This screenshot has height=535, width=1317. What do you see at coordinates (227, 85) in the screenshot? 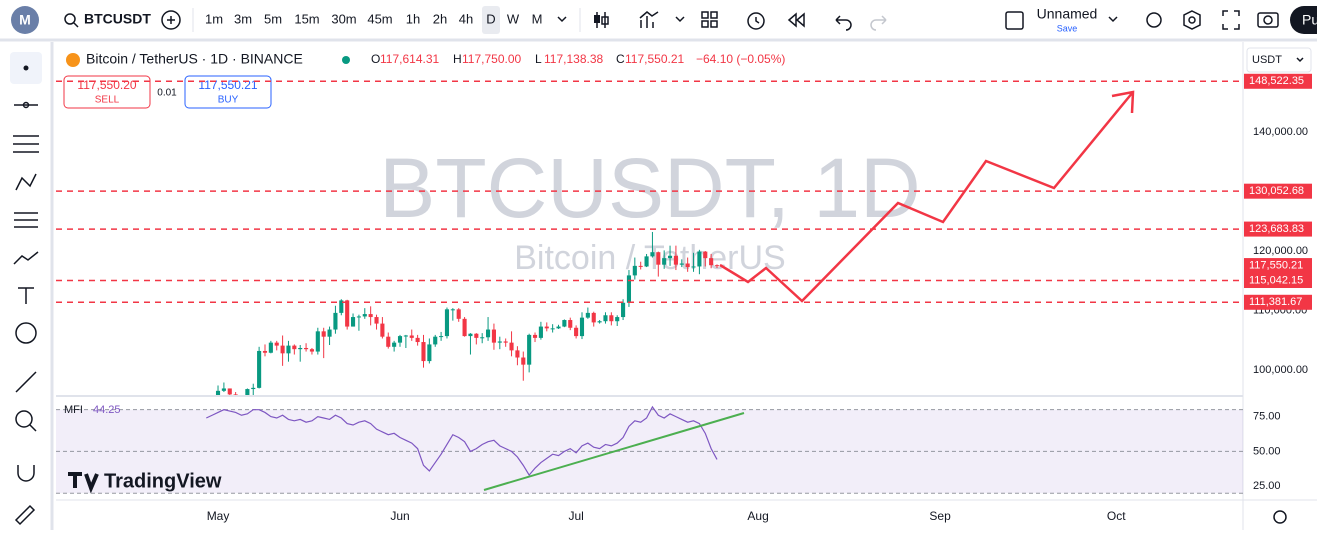
I see `buy-price: 117,550.21` at bounding box center [227, 85].